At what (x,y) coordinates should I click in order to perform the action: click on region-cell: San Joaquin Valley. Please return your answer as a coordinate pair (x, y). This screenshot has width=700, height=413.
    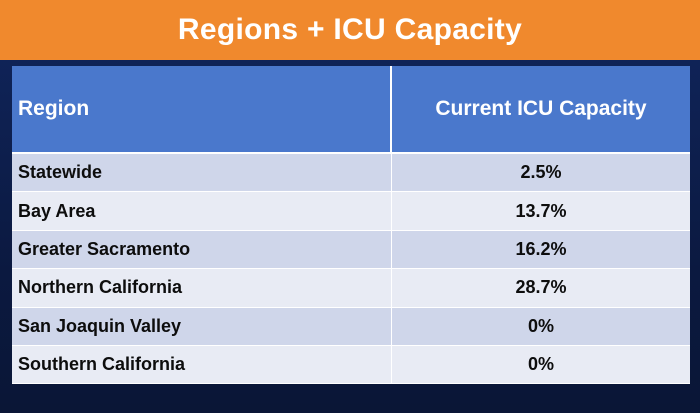
    Looking at the image, I should click on (202, 326).